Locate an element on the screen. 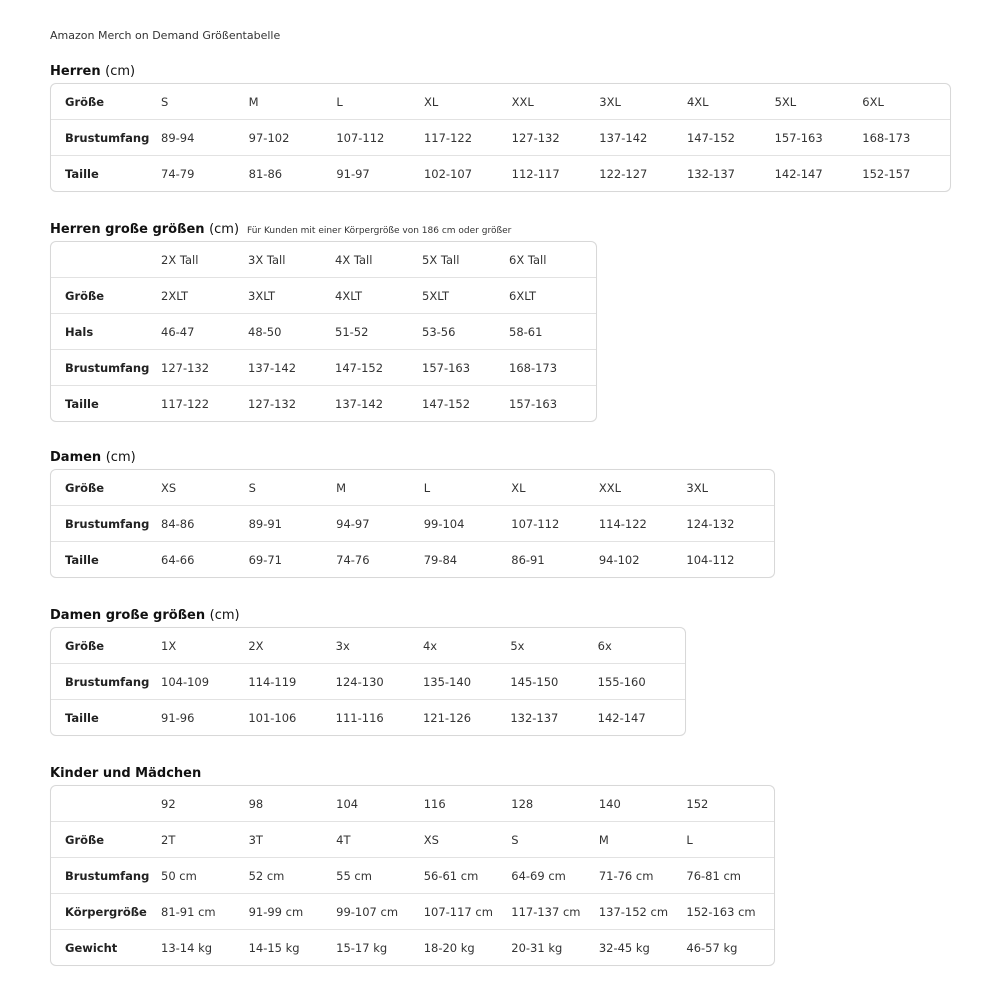 The height and width of the screenshot is (1000, 1000). table-cell: 50 cm is located at coordinates (179, 875).